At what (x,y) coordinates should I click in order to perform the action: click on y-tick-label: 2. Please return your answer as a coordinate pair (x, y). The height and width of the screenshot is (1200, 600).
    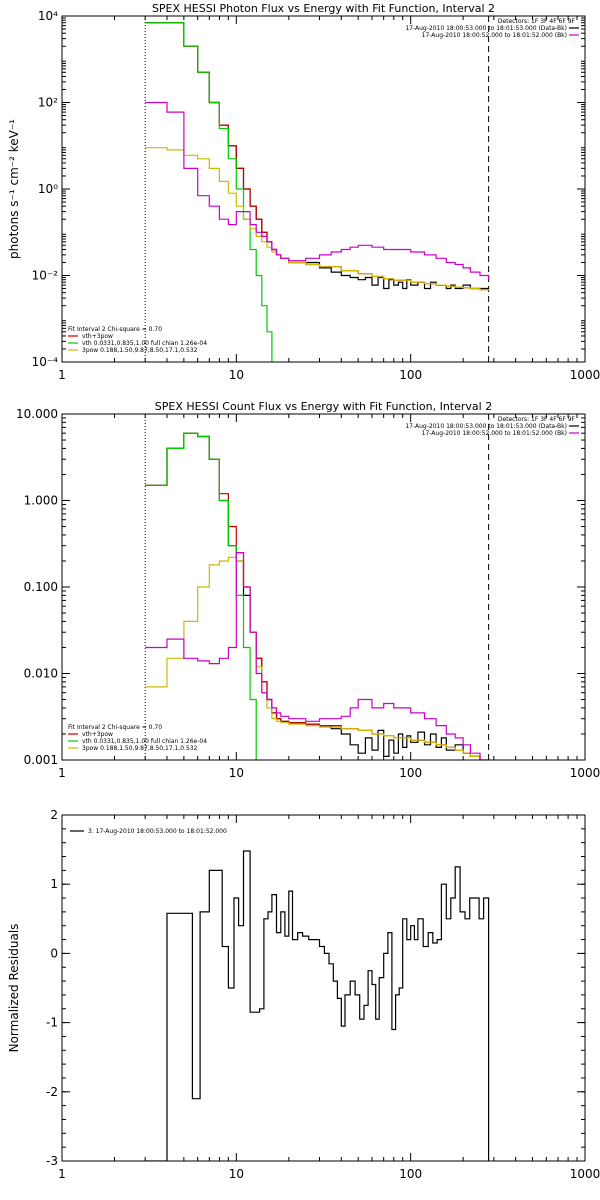
    Looking at the image, I should click on (54, 815).